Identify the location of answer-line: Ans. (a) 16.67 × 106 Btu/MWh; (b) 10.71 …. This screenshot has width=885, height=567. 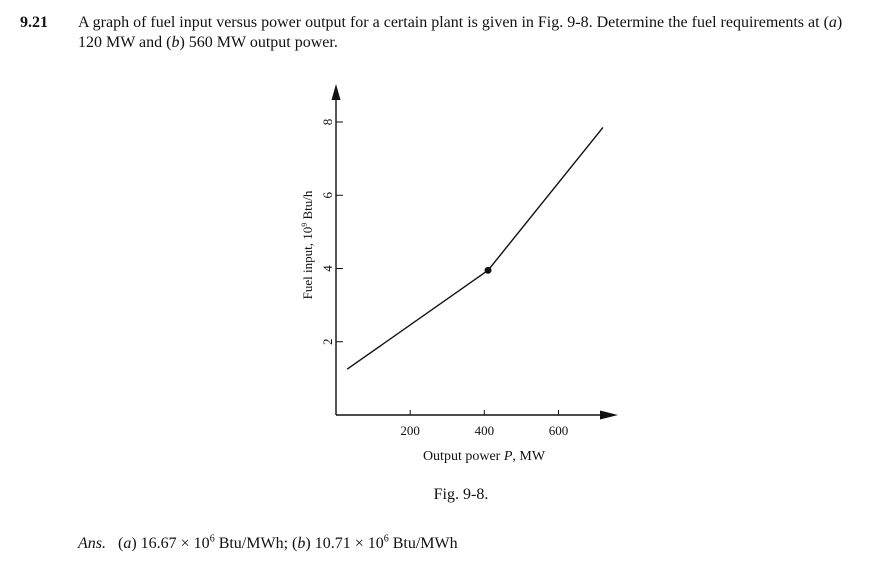
(268, 544).